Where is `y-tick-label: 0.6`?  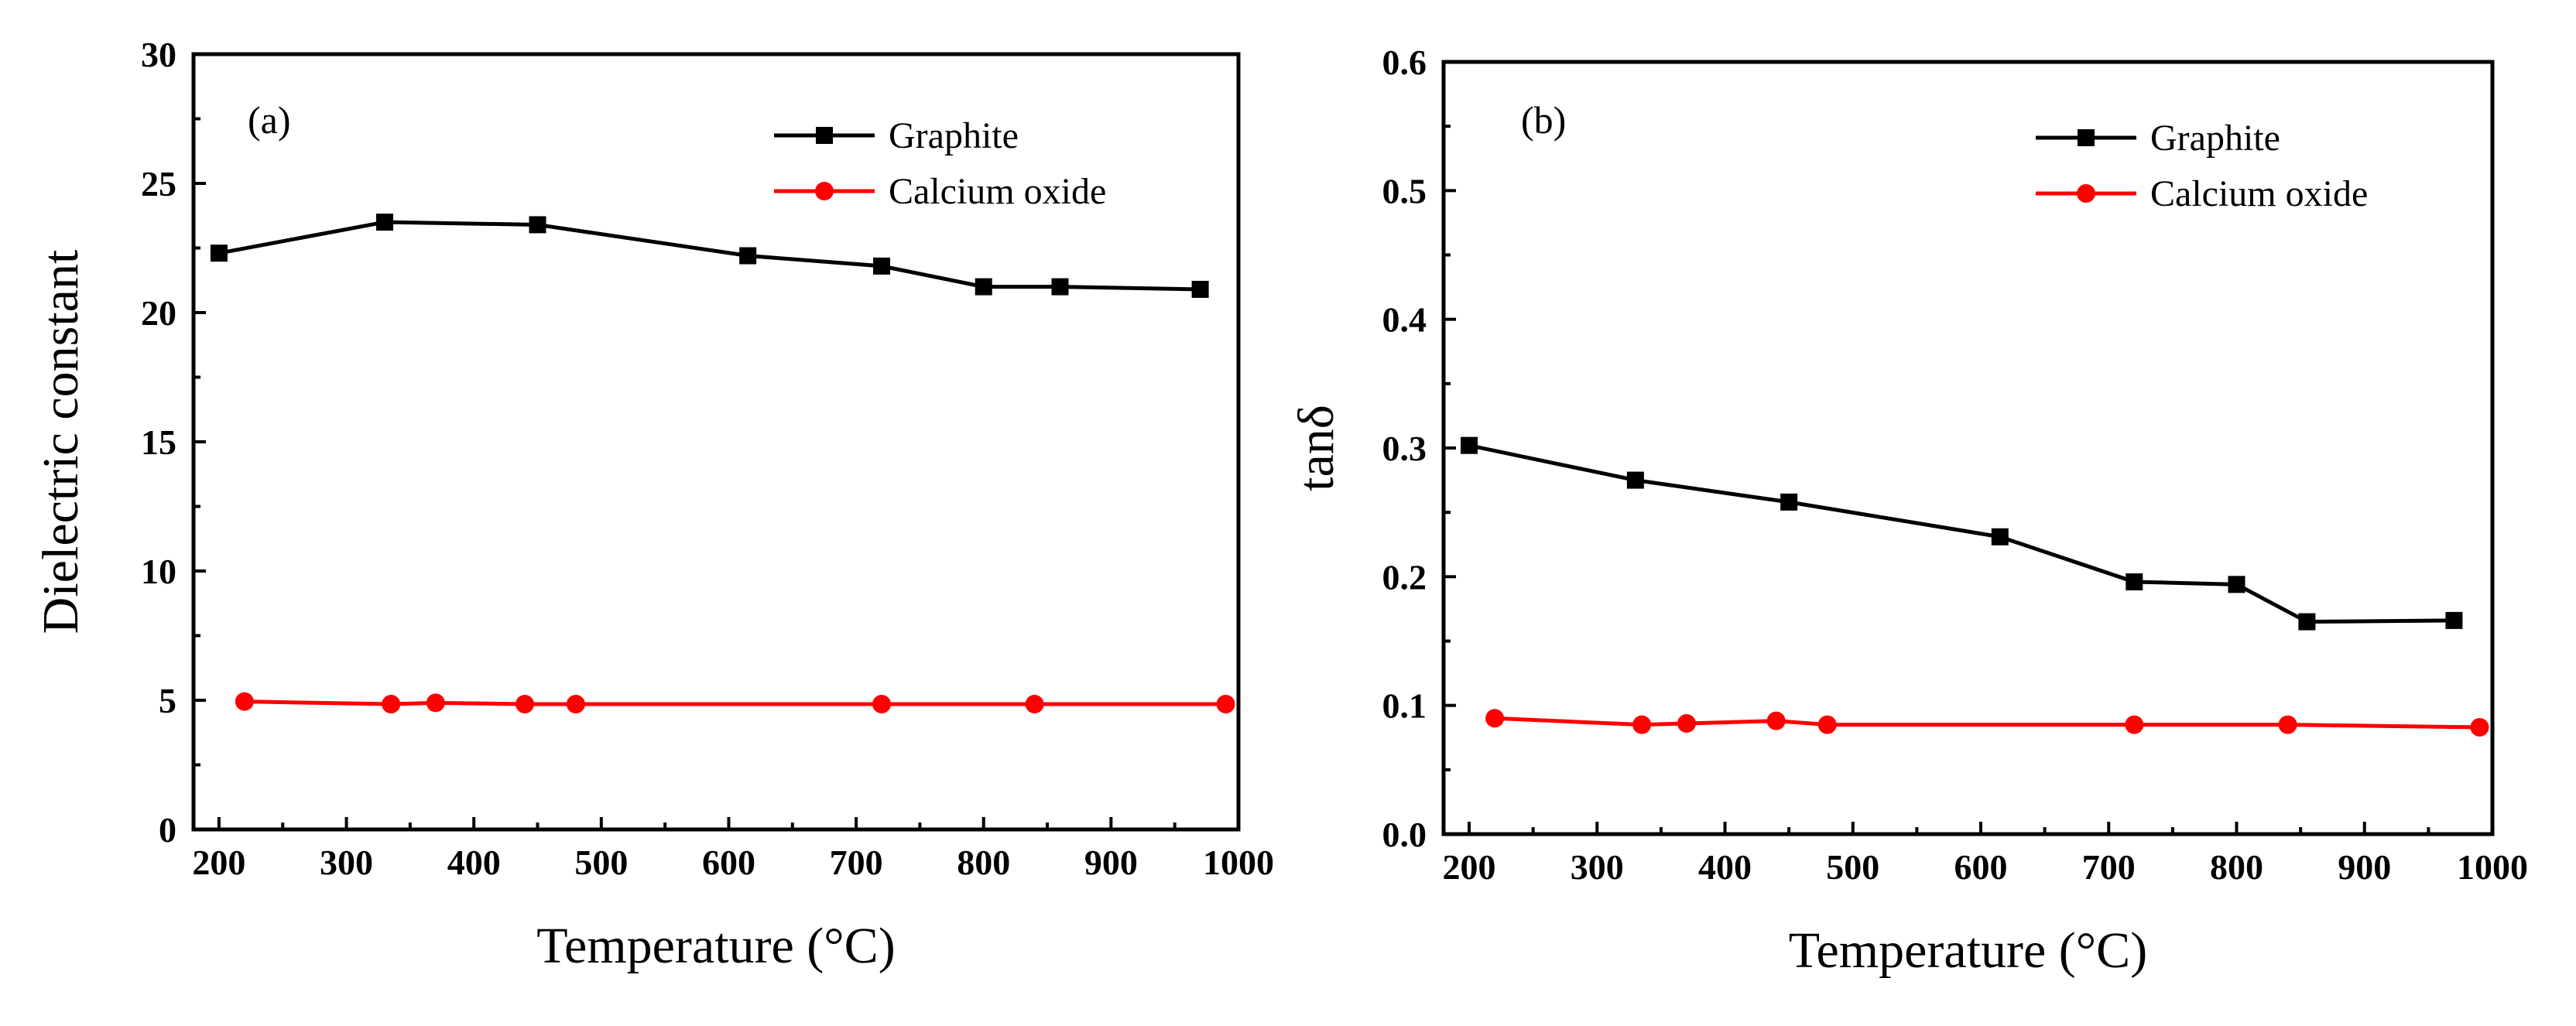 y-tick-label: 0.6 is located at coordinates (1404, 63).